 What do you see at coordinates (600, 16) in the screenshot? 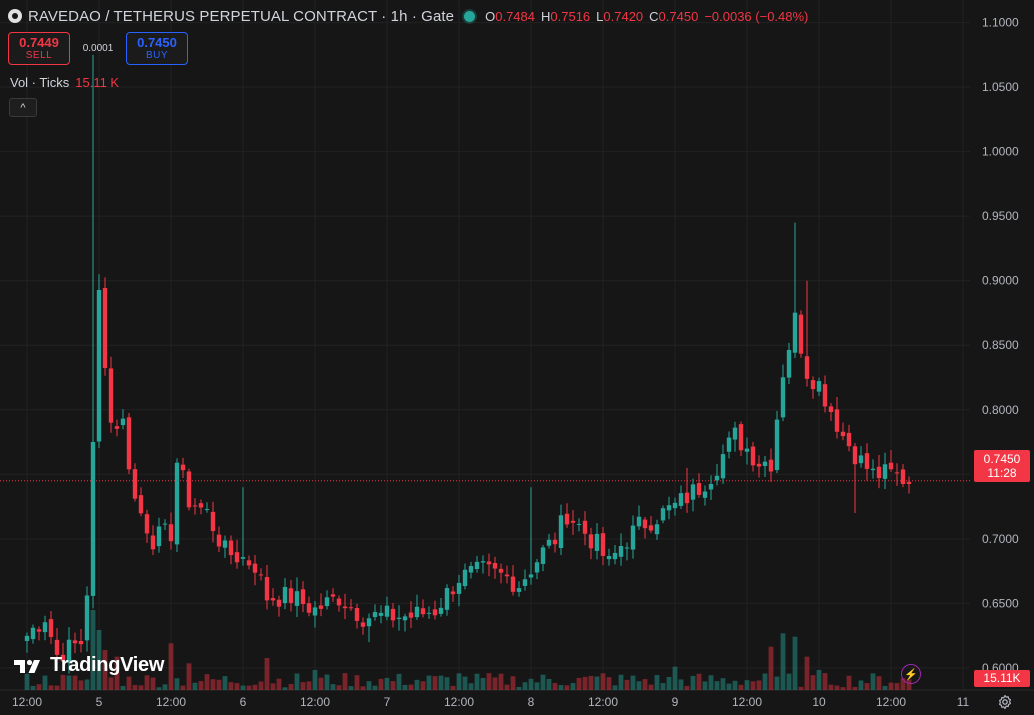
I see `low-label: L` at bounding box center [600, 16].